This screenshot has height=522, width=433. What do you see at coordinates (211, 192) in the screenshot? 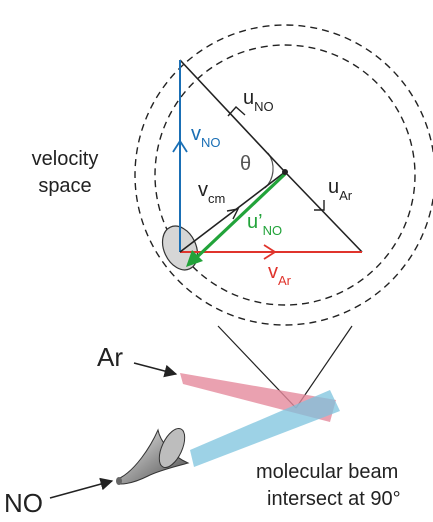
I see `v-cm-label: vcm` at bounding box center [211, 192].